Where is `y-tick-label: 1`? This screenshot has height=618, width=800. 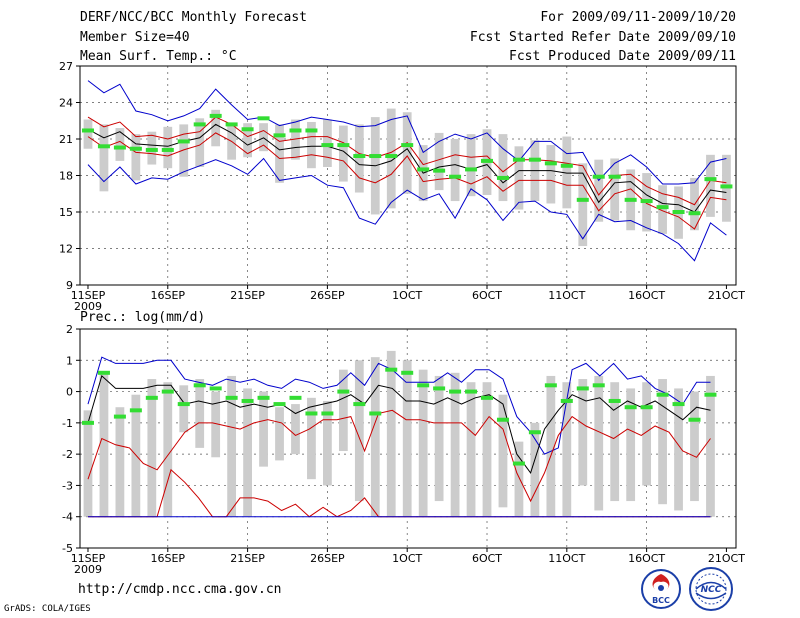
y-tick-label: 1 is located at coordinates (69, 360).